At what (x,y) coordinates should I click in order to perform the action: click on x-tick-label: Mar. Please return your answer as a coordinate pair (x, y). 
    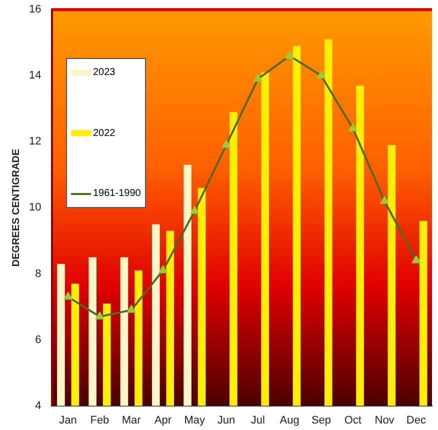
    Looking at the image, I should click on (132, 420).